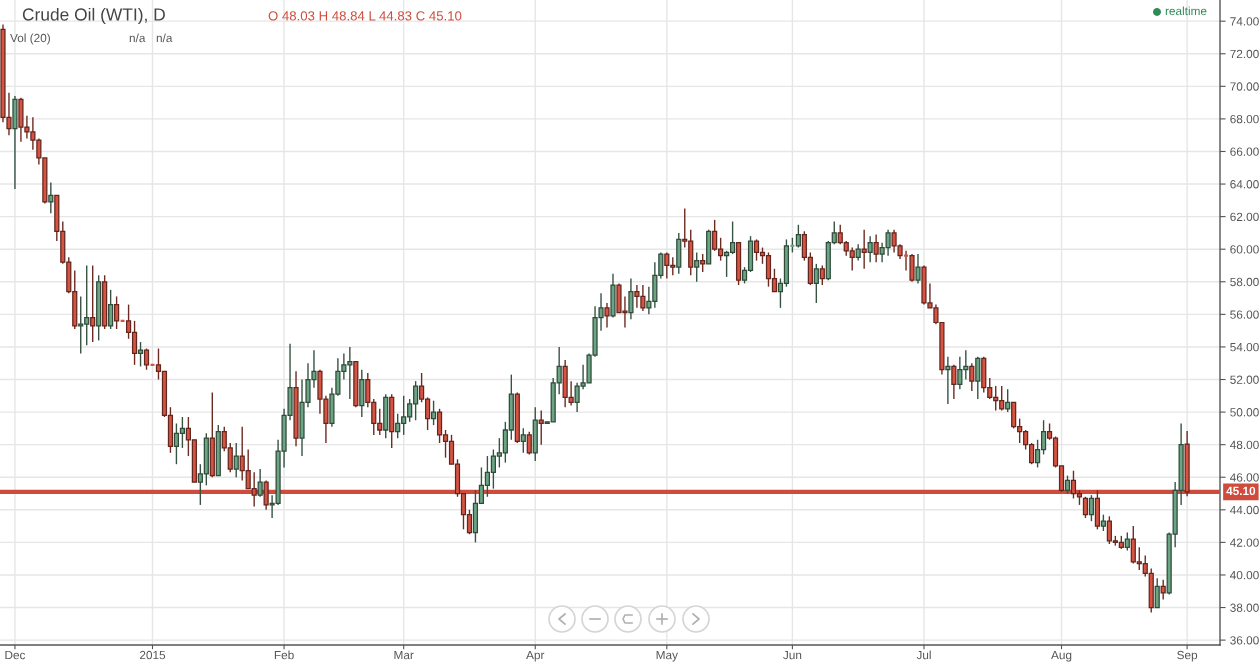  What do you see at coordinates (1244, 282) in the screenshot?
I see `y-tick-label: 58.00` at bounding box center [1244, 282].